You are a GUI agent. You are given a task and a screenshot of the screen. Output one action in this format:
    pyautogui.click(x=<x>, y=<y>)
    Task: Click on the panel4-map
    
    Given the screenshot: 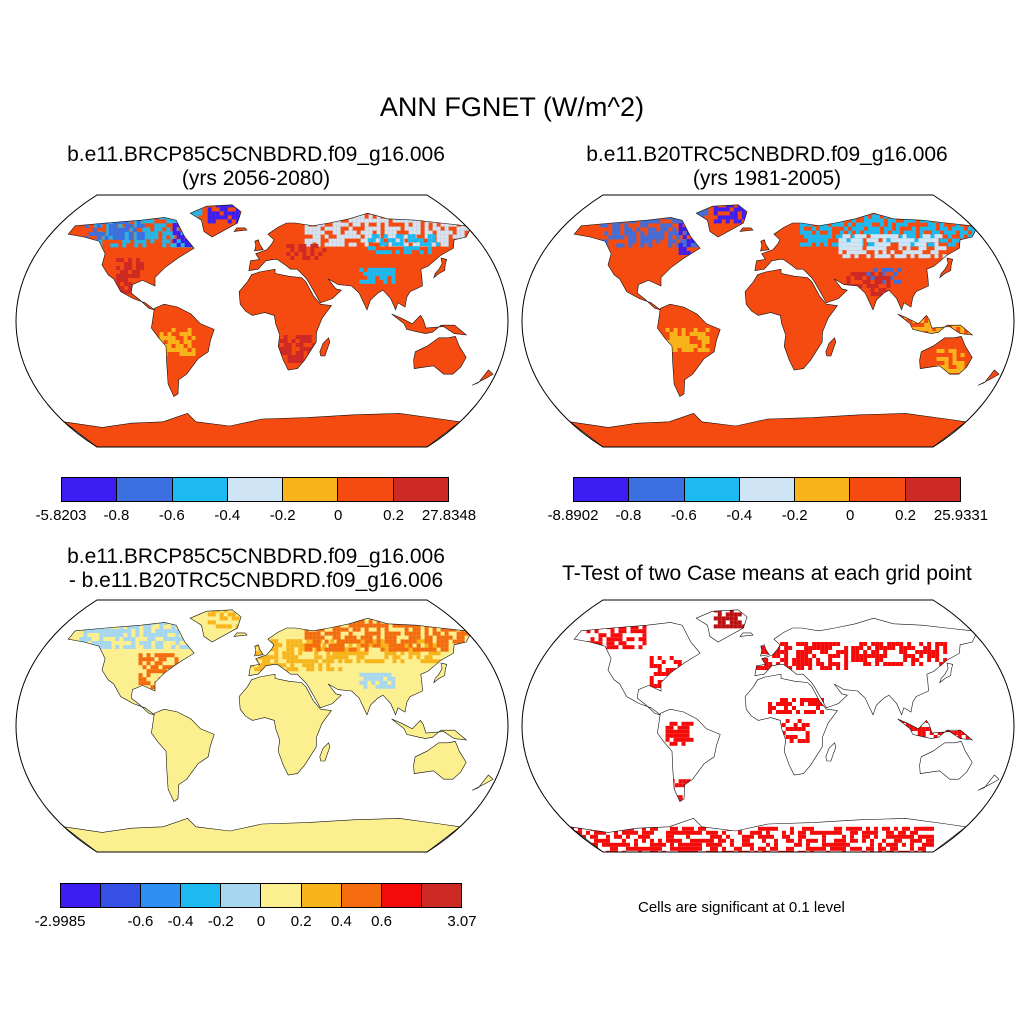 What is the action you would take?
    pyautogui.click(x=768, y=726)
    